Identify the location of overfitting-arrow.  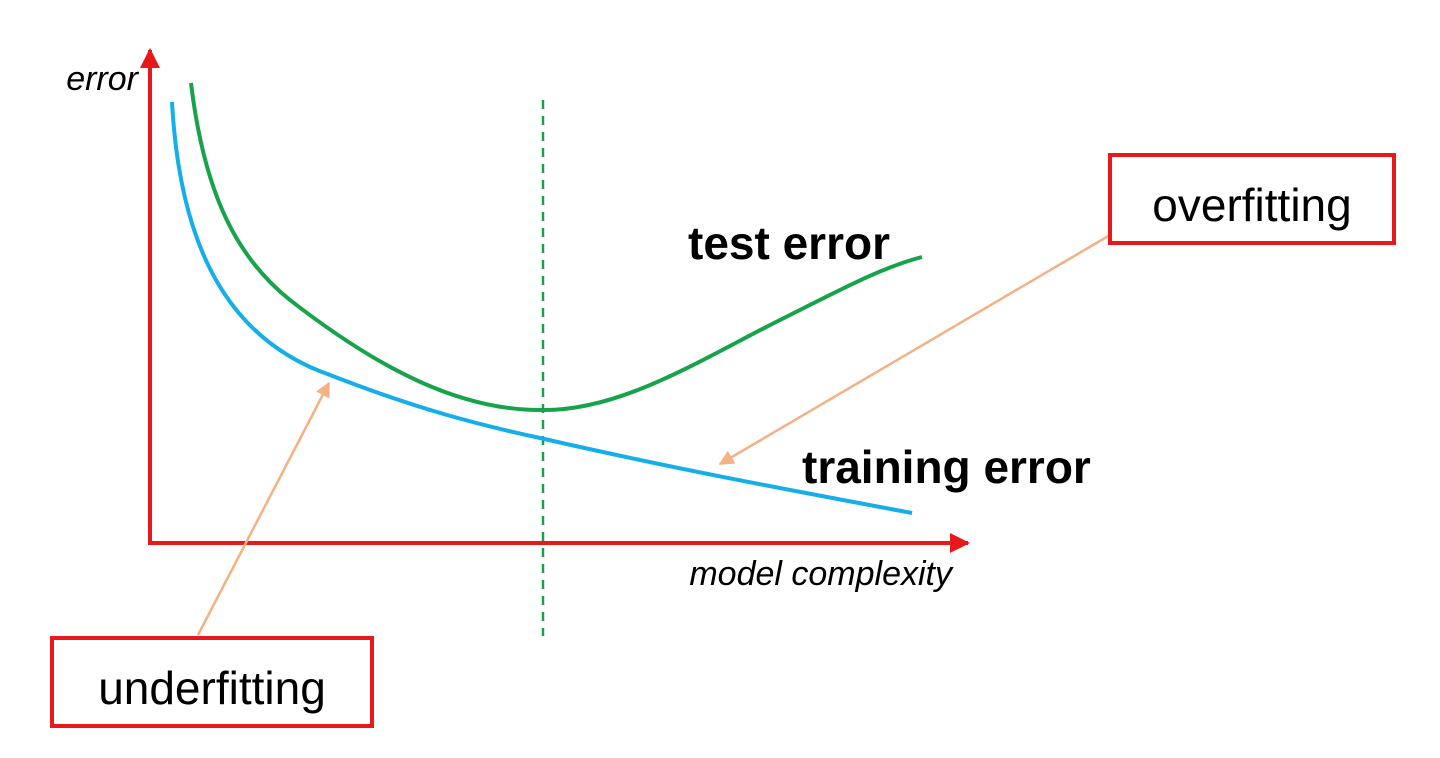
(914, 349).